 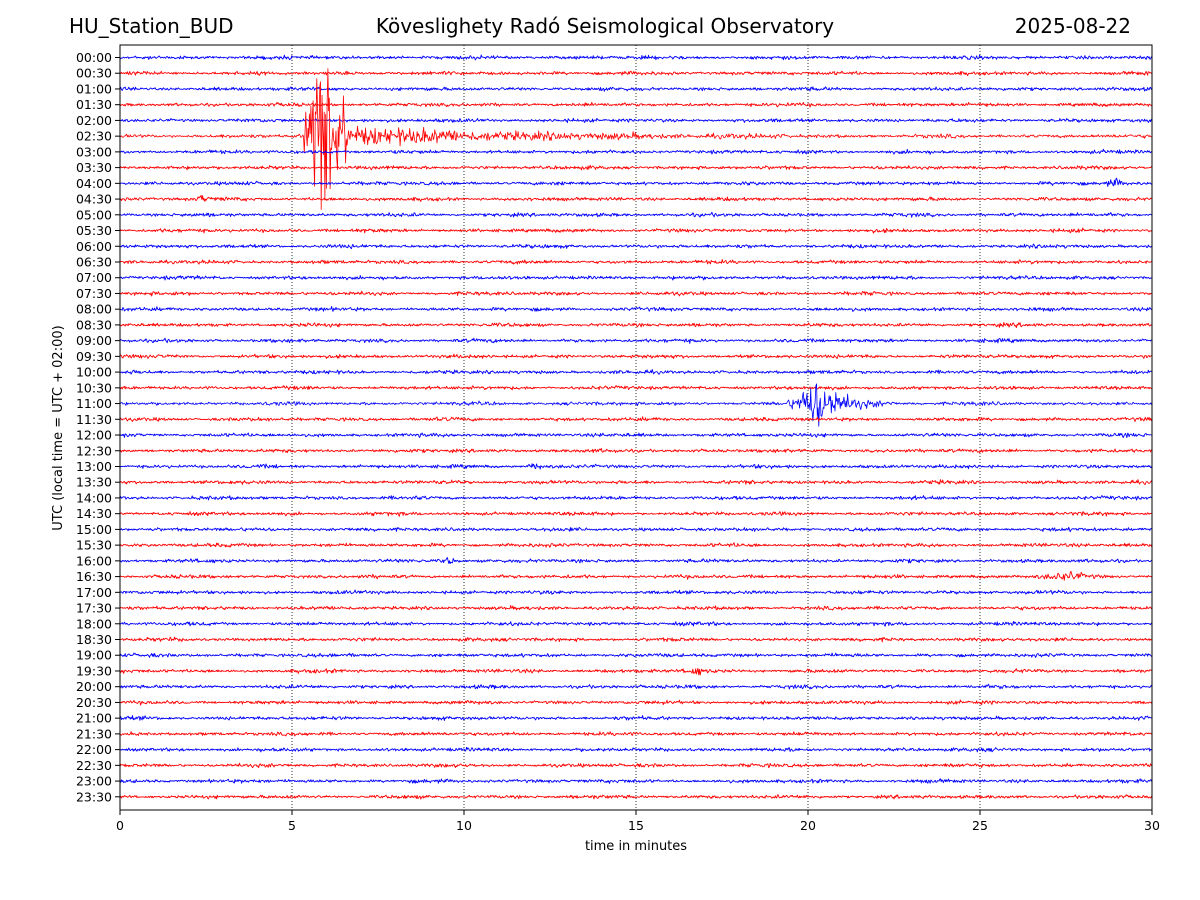 I want to click on station-name: HU_Station_BUD, so click(x=151, y=26).